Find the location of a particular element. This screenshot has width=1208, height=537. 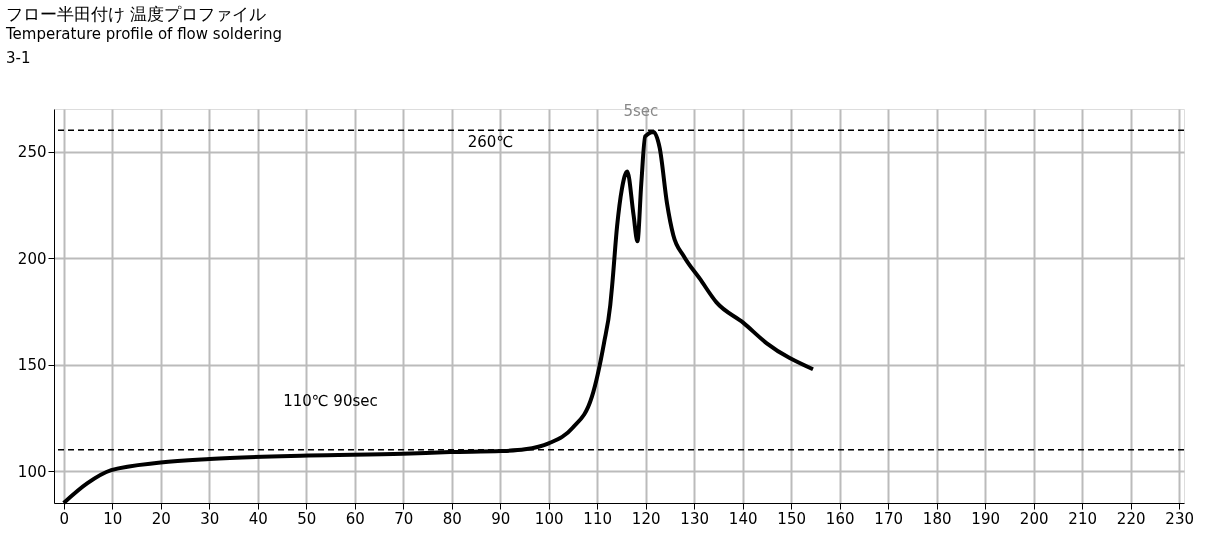

x-tick-label: 210 is located at coordinates (1082, 518).